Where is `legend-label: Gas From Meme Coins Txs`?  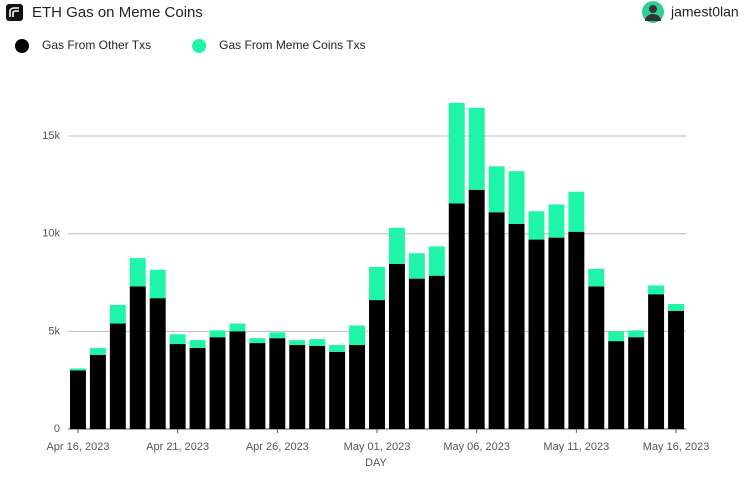 legend-label: Gas From Meme Coins Txs is located at coordinates (292, 45).